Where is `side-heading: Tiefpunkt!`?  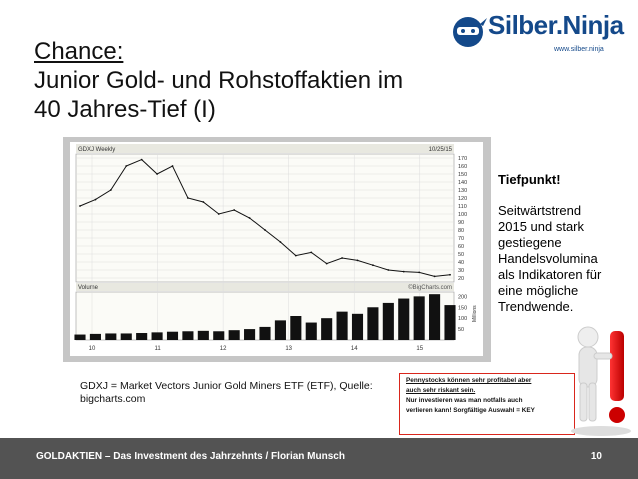 side-heading: Tiefpunkt! is located at coordinates (529, 179).